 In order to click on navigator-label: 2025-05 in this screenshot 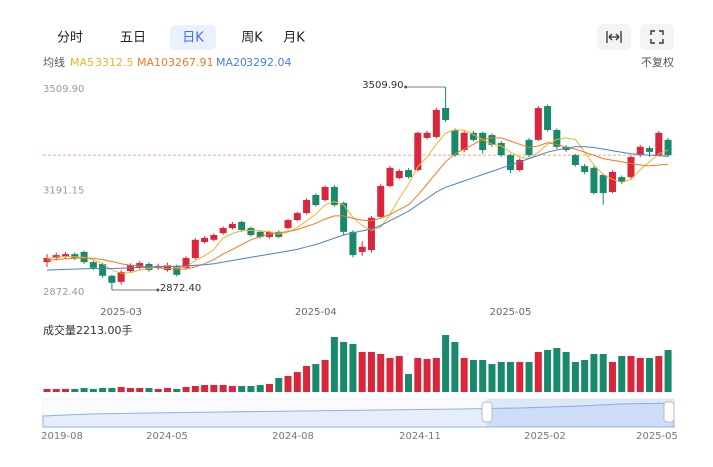, I will do `click(657, 436)`.